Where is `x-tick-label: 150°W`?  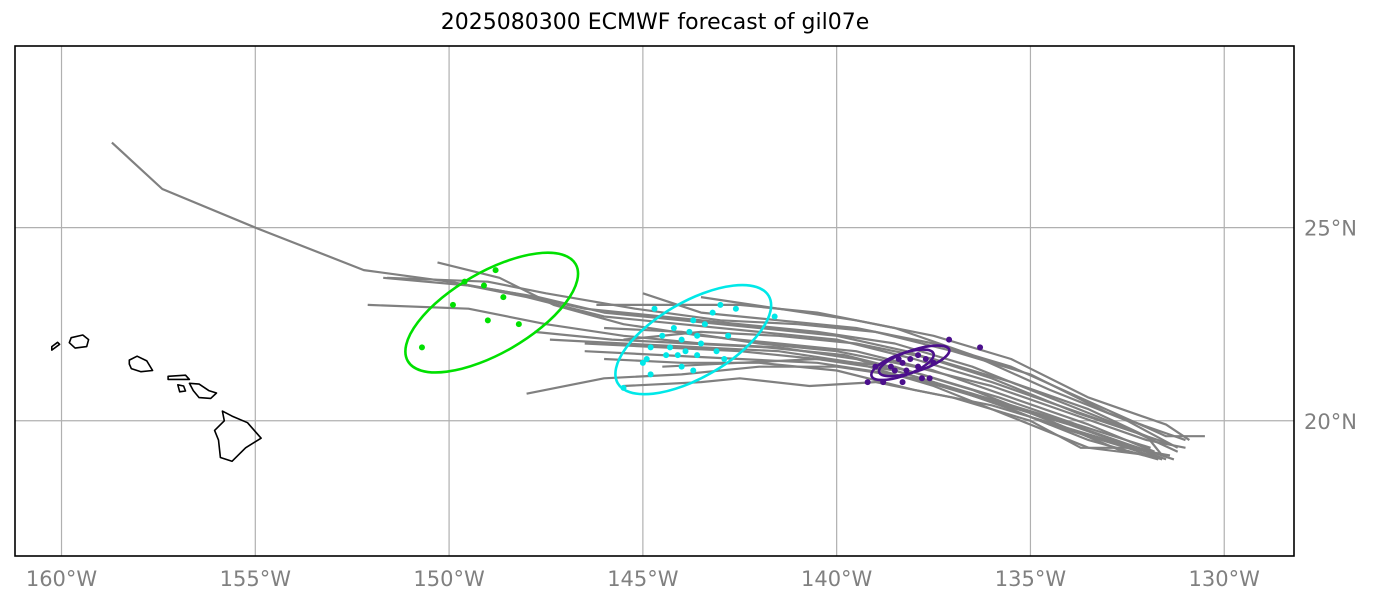
x-tick-label: 150°W is located at coordinates (449, 579).